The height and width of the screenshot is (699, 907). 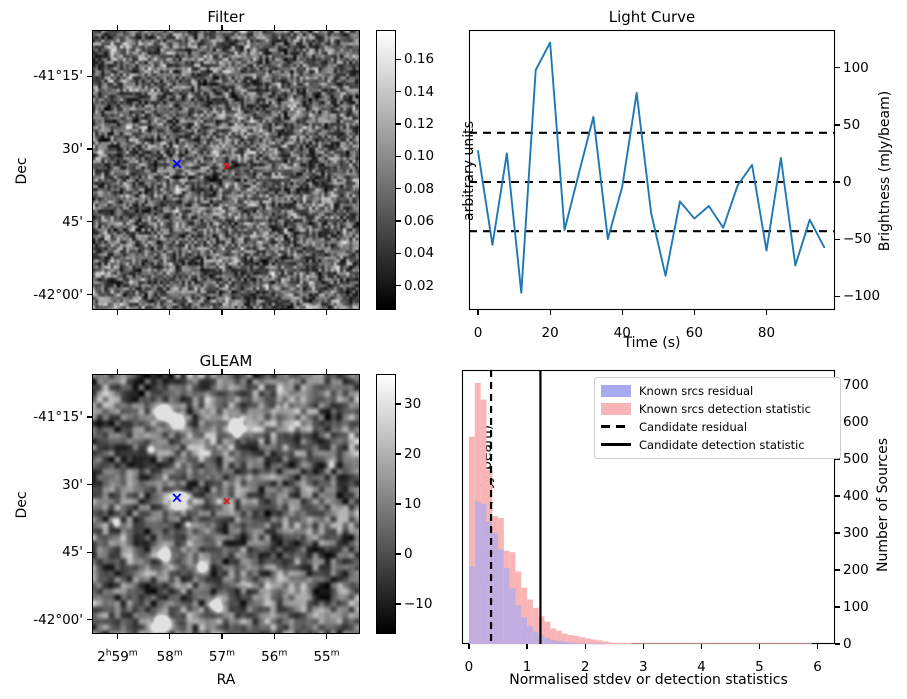 What do you see at coordinates (856, 495) in the screenshot?
I see `histogram-y-ticklabel-4: 400` at bounding box center [856, 495].